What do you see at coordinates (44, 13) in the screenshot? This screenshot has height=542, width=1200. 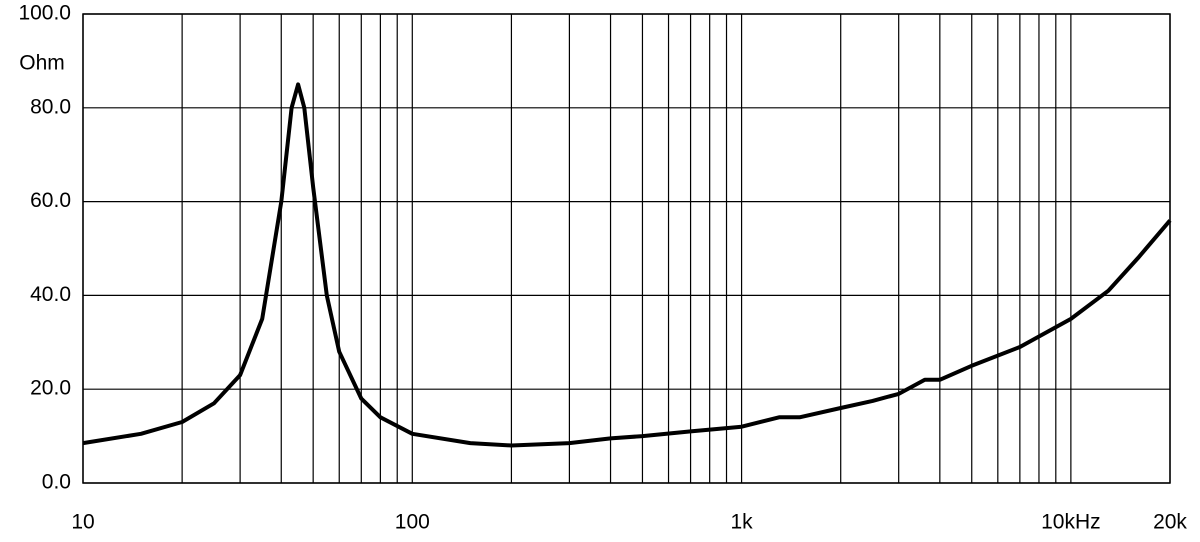 I see `y-tick-label: 100.0` at bounding box center [44, 13].